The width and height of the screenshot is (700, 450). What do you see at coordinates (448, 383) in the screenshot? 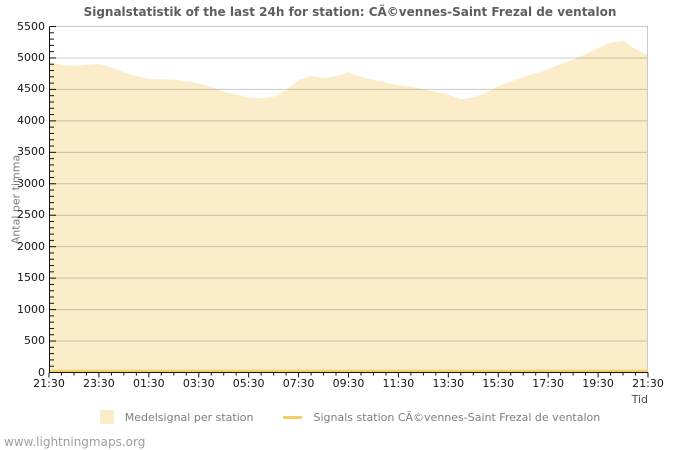
I see `x-tick-label: 13:30` at bounding box center [448, 383].